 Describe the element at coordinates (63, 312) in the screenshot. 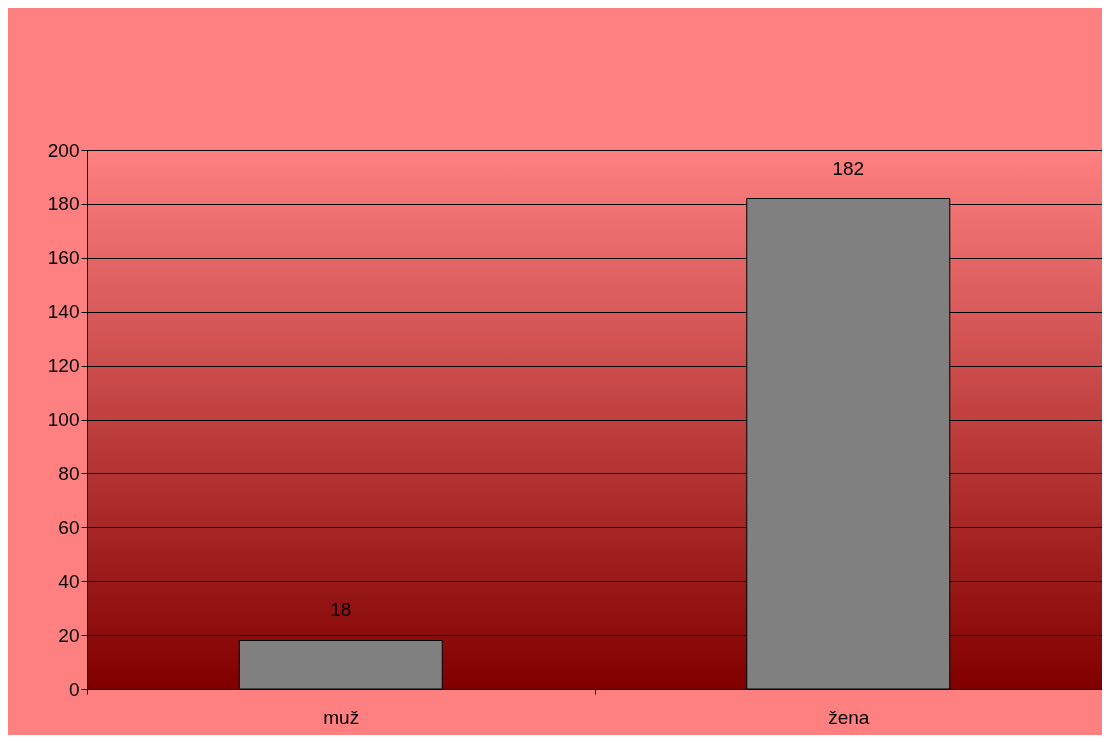

I see `y-tick-label: 140` at that location.